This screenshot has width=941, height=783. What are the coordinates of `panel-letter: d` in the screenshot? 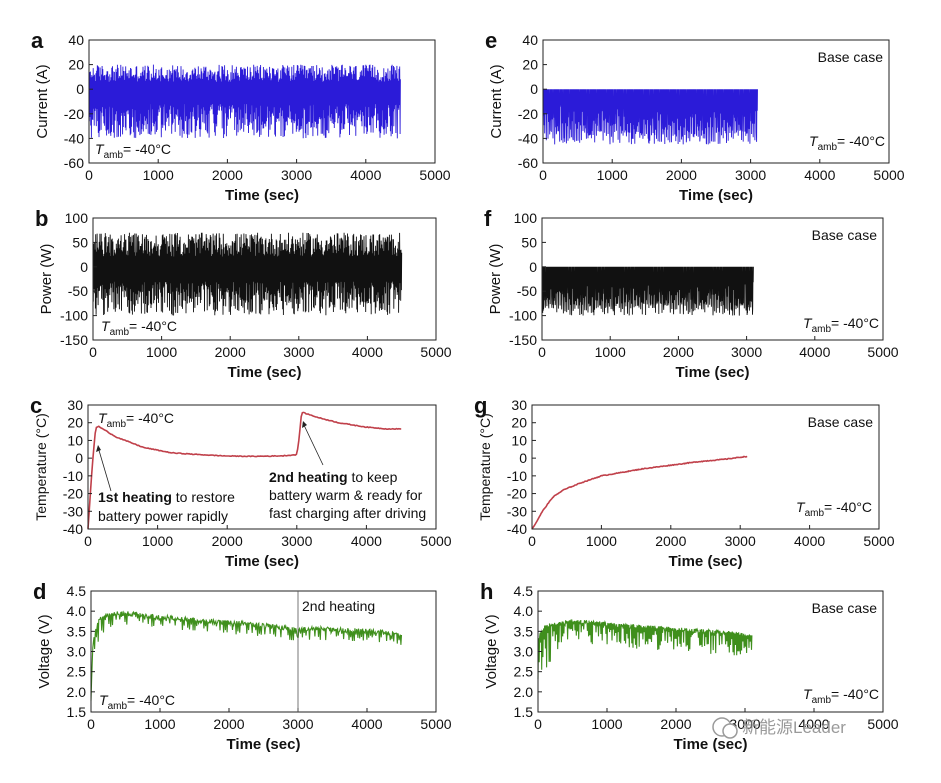 It's located at (39, 591).